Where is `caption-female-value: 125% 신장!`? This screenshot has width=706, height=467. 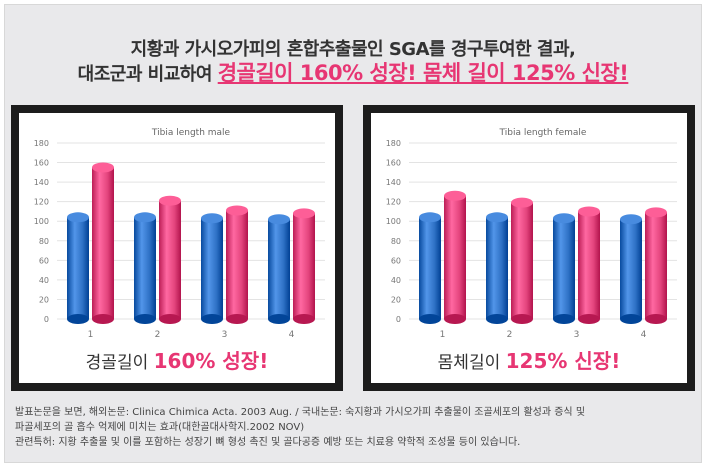 caption-female-value: 125% 신장! is located at coordinates (563, 361).